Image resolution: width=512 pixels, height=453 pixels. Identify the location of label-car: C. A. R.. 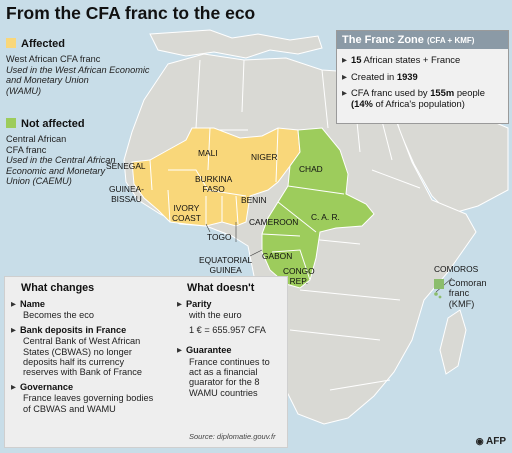
(325, 217).